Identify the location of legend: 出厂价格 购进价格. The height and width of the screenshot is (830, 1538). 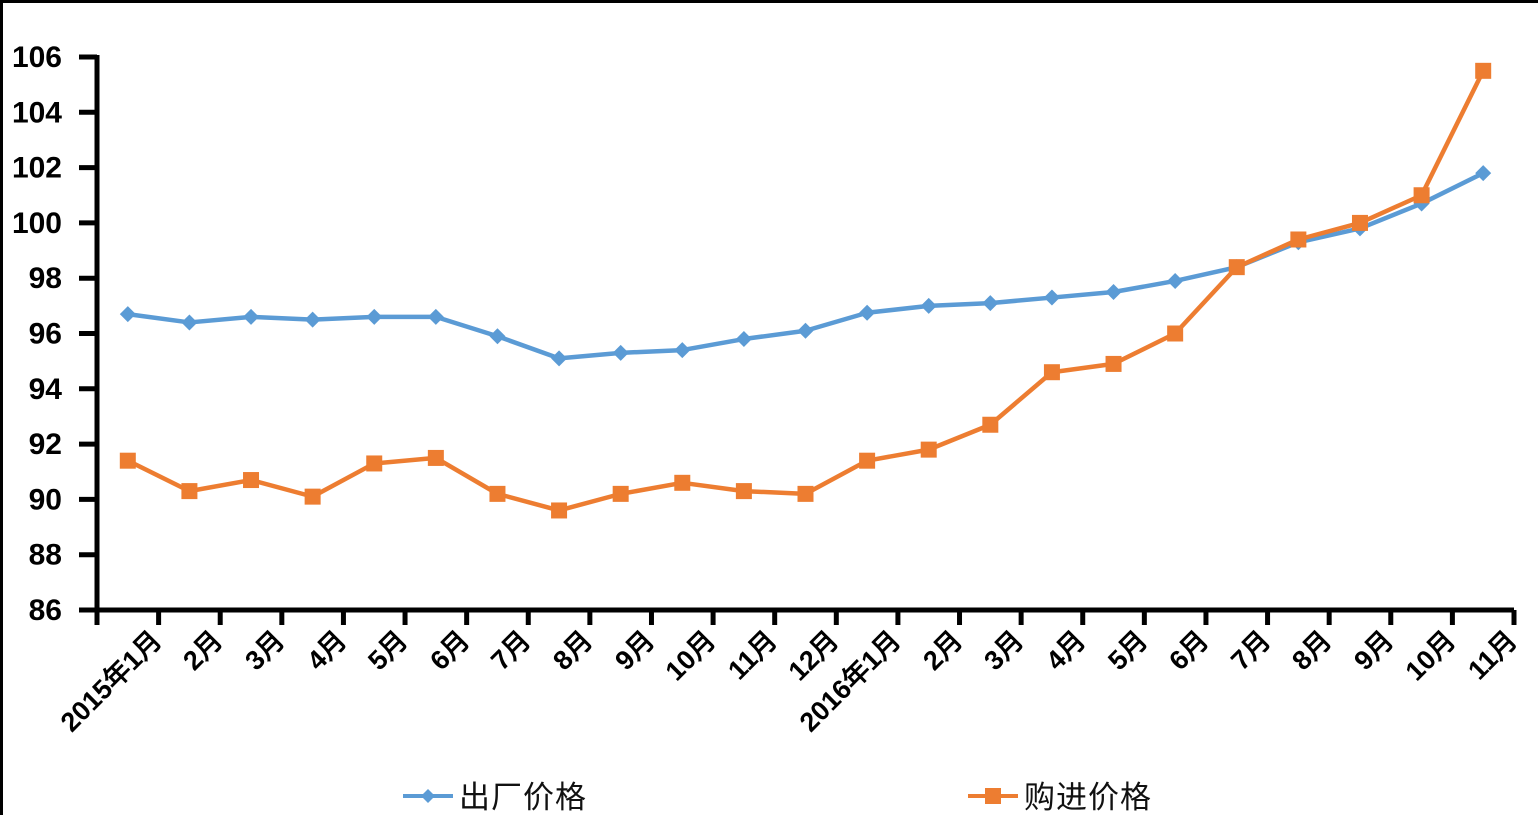
(769, 800).